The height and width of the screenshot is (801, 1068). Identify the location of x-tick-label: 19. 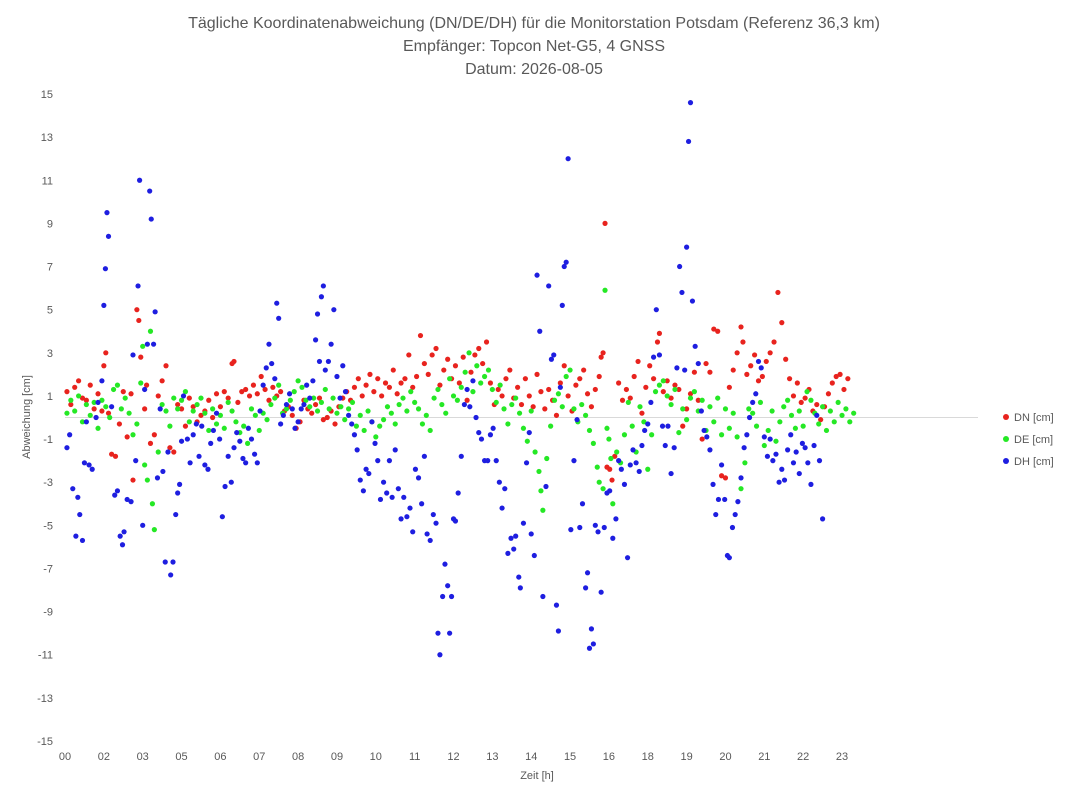
(686, 757).